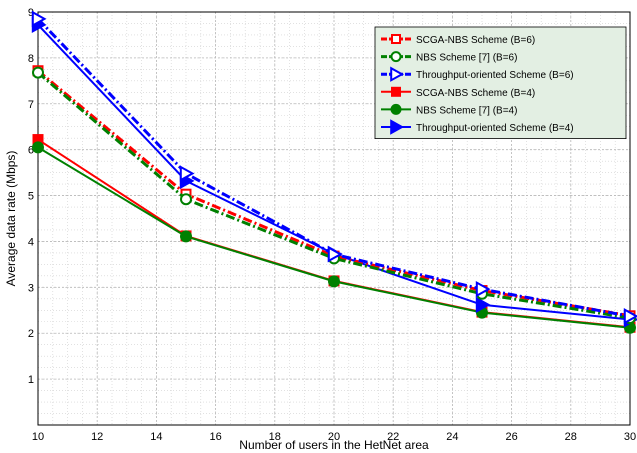 The image size is (637, 453). What do you see at coordinates (156, 437) in the screenshot?
I see `x-tick-label: 14` at bounding box center [156, 437].